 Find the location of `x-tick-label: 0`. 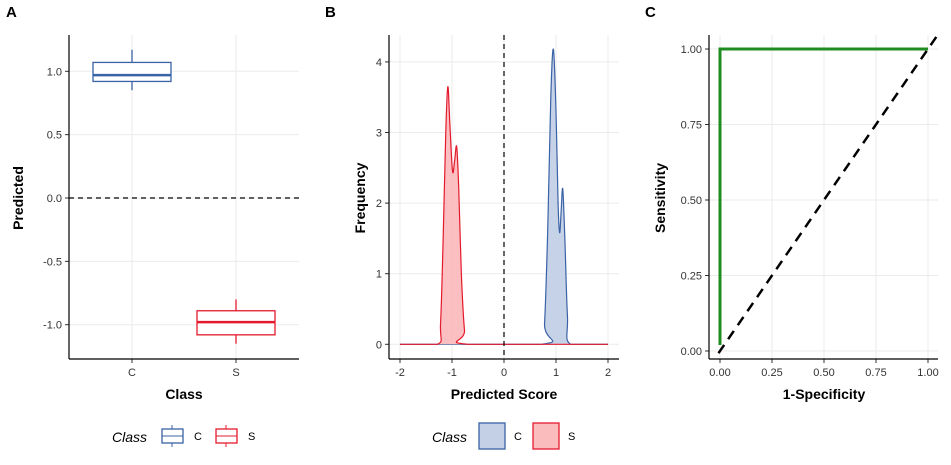

x-tick-label: 0 is located at coordinates (504, 373).